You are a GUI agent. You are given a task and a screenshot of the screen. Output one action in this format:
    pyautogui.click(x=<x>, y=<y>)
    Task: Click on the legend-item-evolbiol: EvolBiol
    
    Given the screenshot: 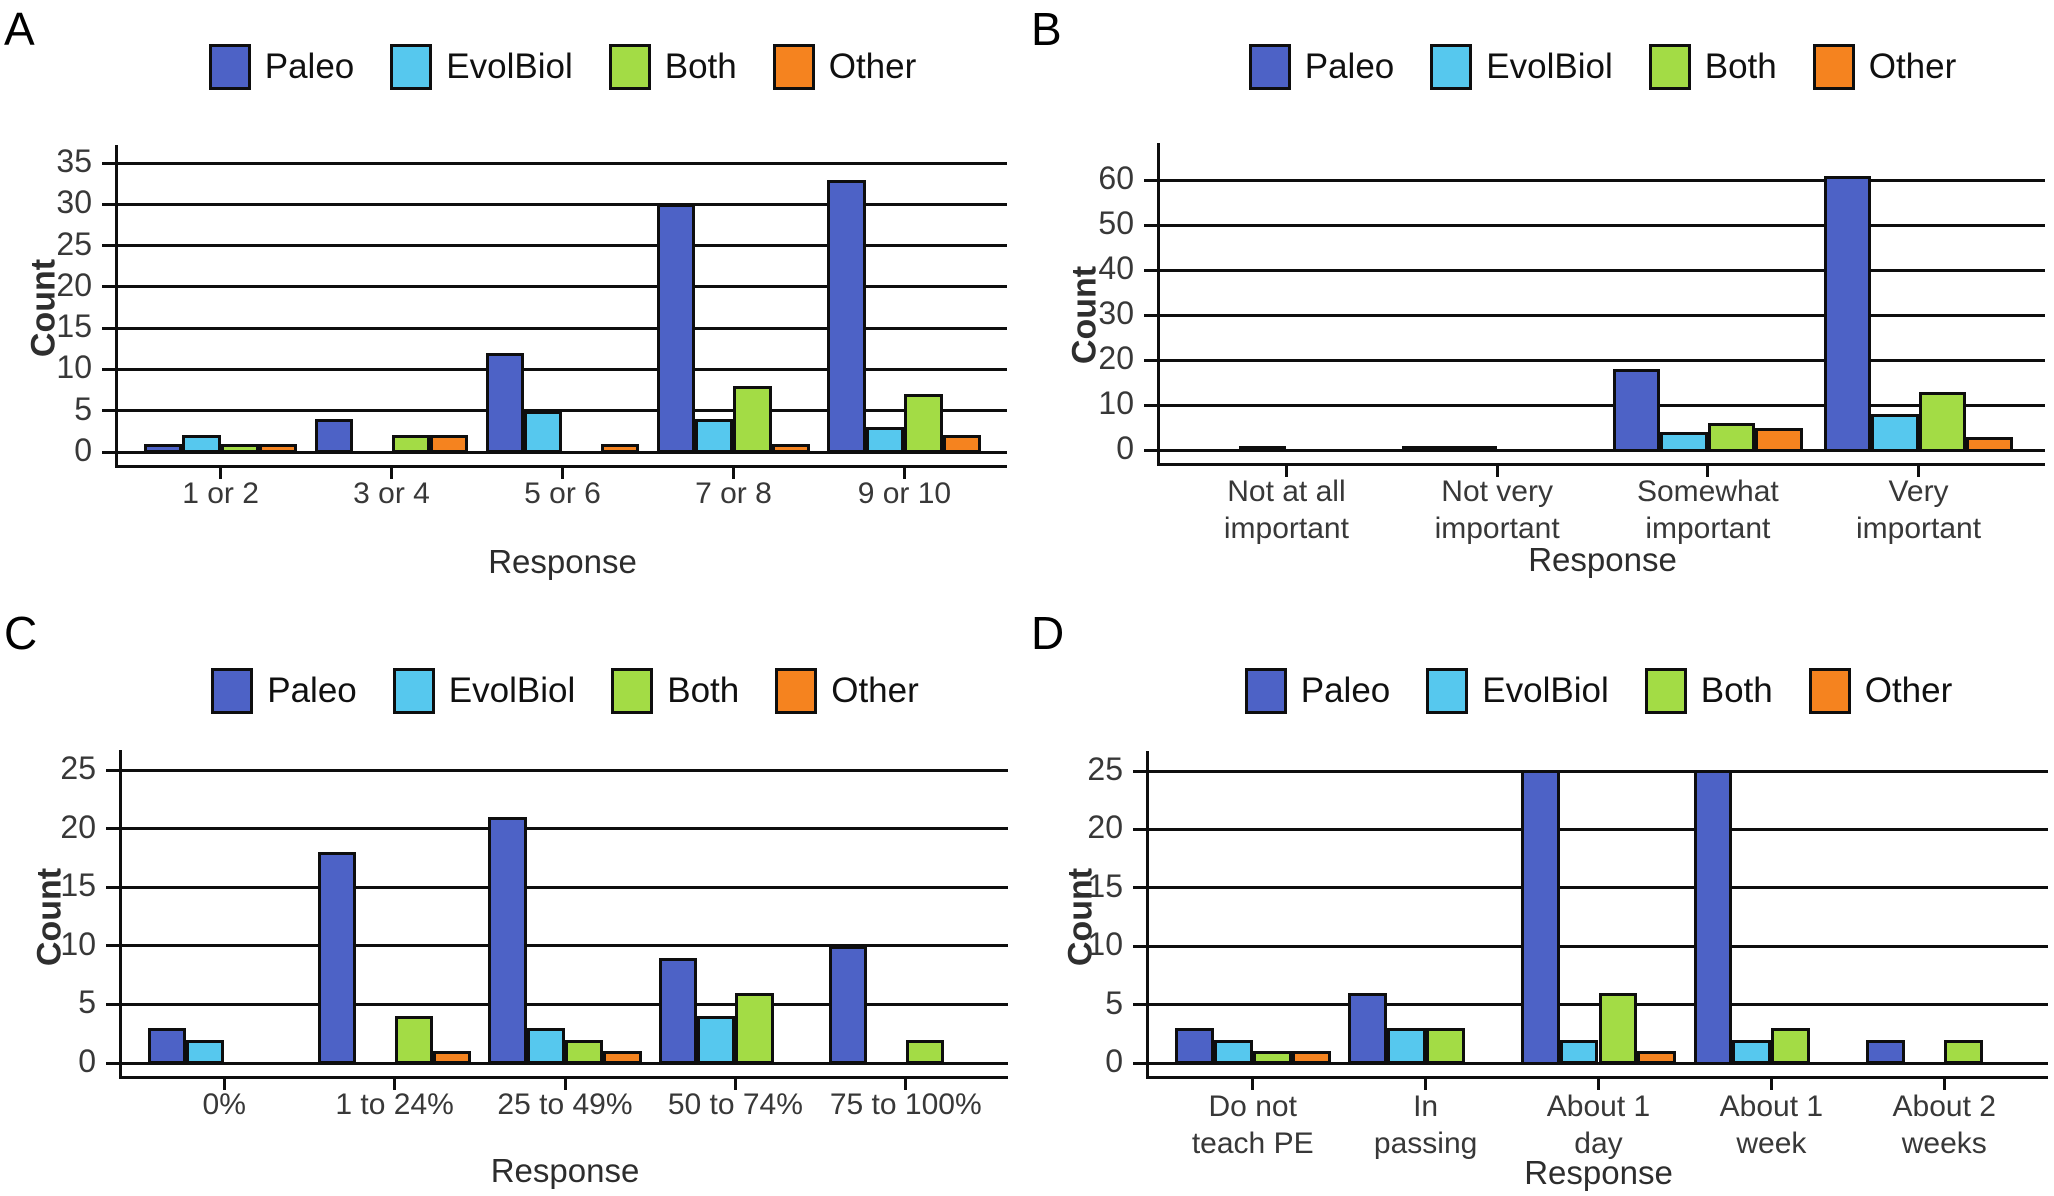 What is the action you would take?
    pyautogui.click(x=1517, y=691)
    